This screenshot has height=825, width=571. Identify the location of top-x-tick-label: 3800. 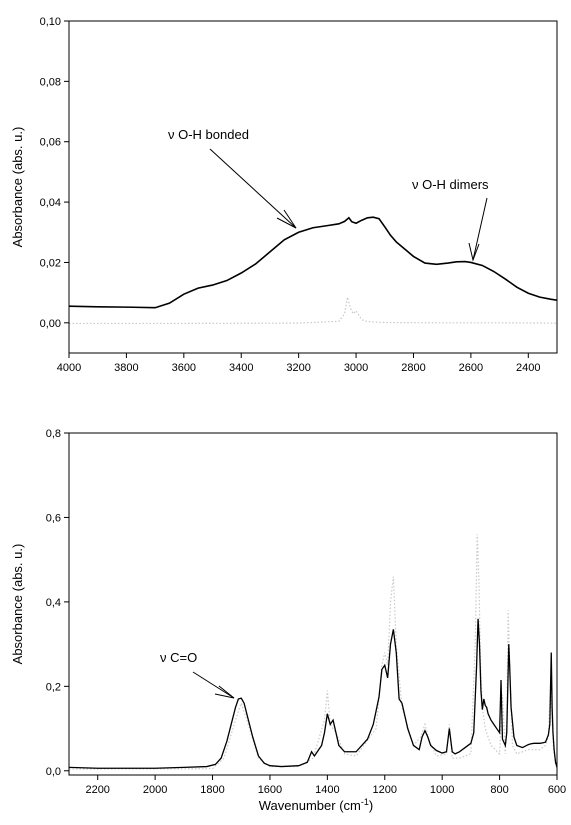
(126, 368).